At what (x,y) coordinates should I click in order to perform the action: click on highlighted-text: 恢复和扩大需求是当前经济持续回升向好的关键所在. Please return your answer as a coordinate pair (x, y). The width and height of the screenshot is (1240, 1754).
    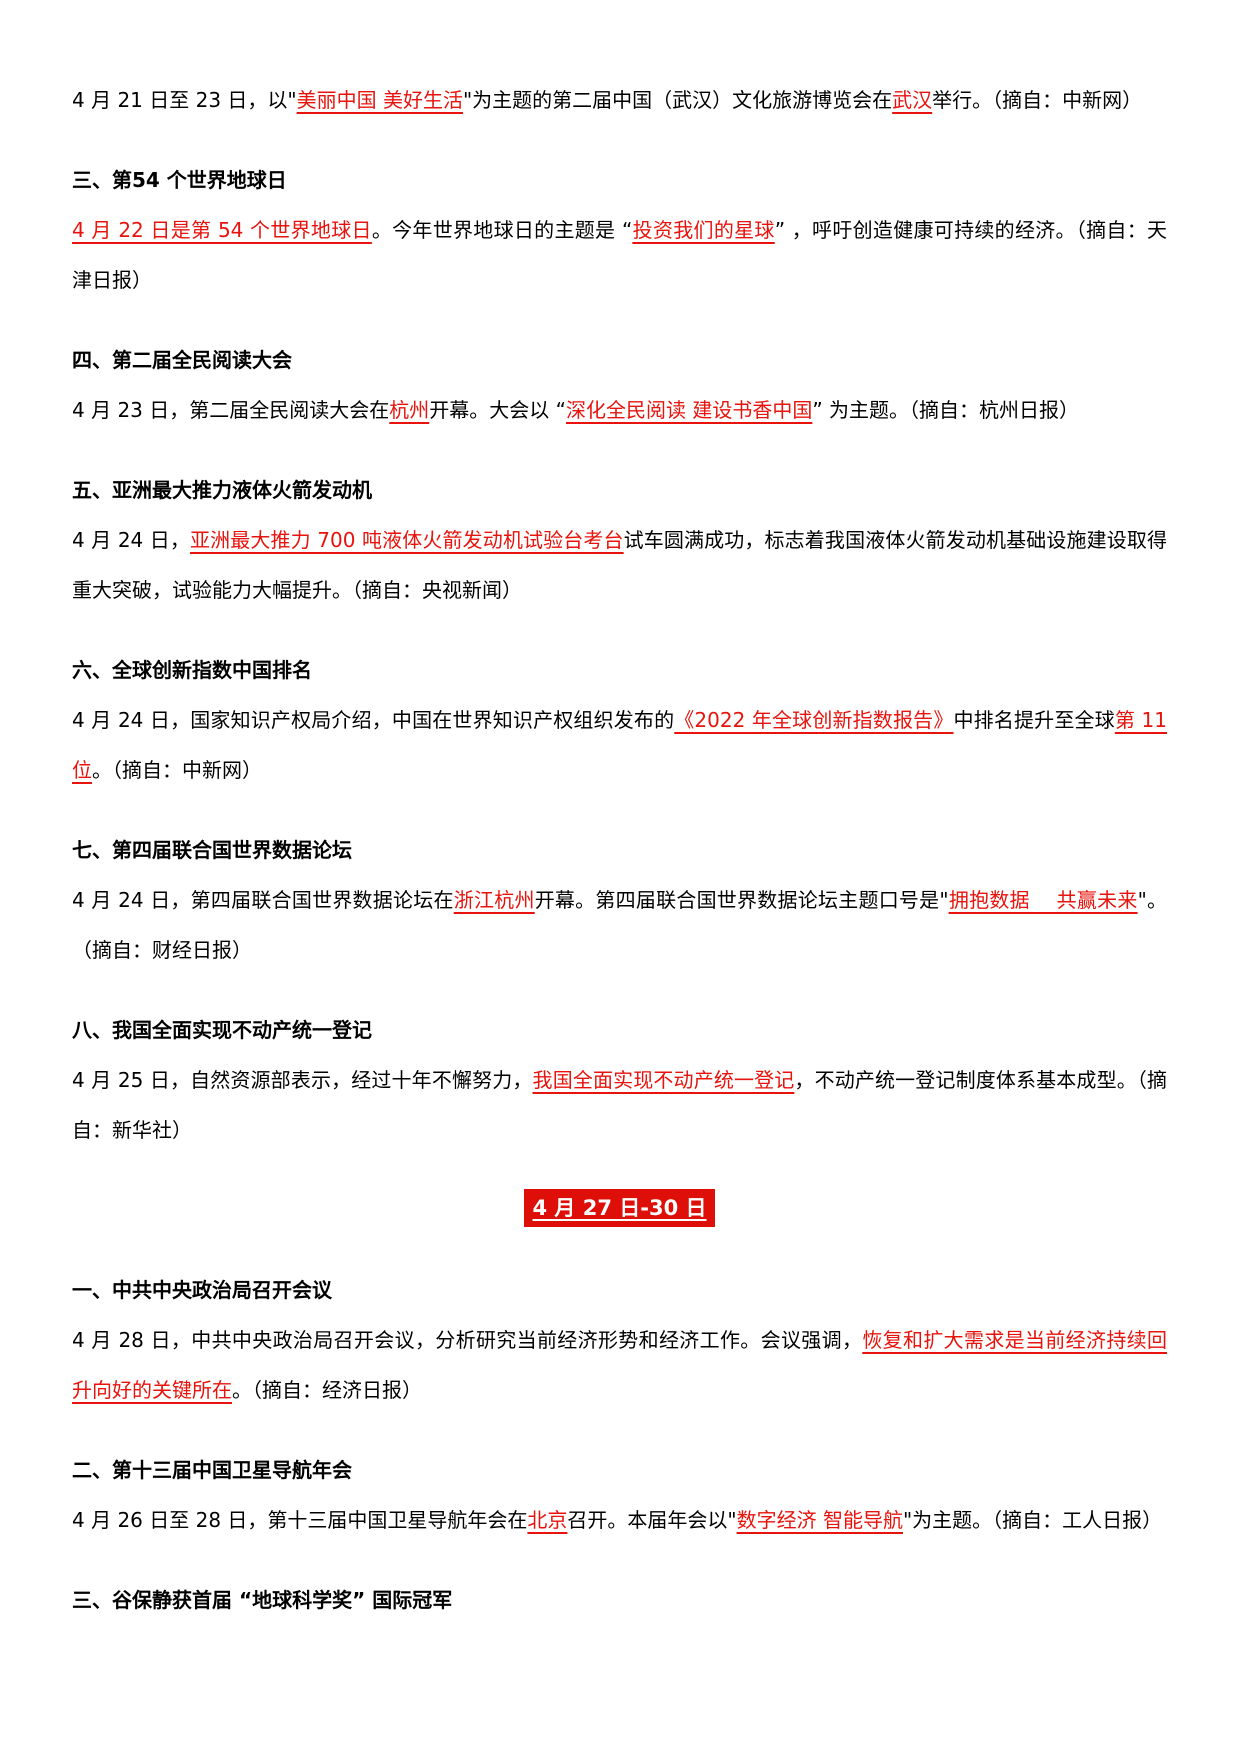
    Looking at the image, I should click on (620, 1365).